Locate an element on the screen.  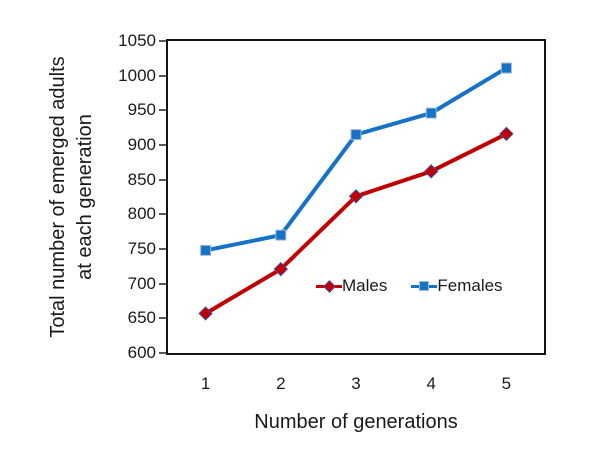
females-square-icon is located at coordinates (424, 286).